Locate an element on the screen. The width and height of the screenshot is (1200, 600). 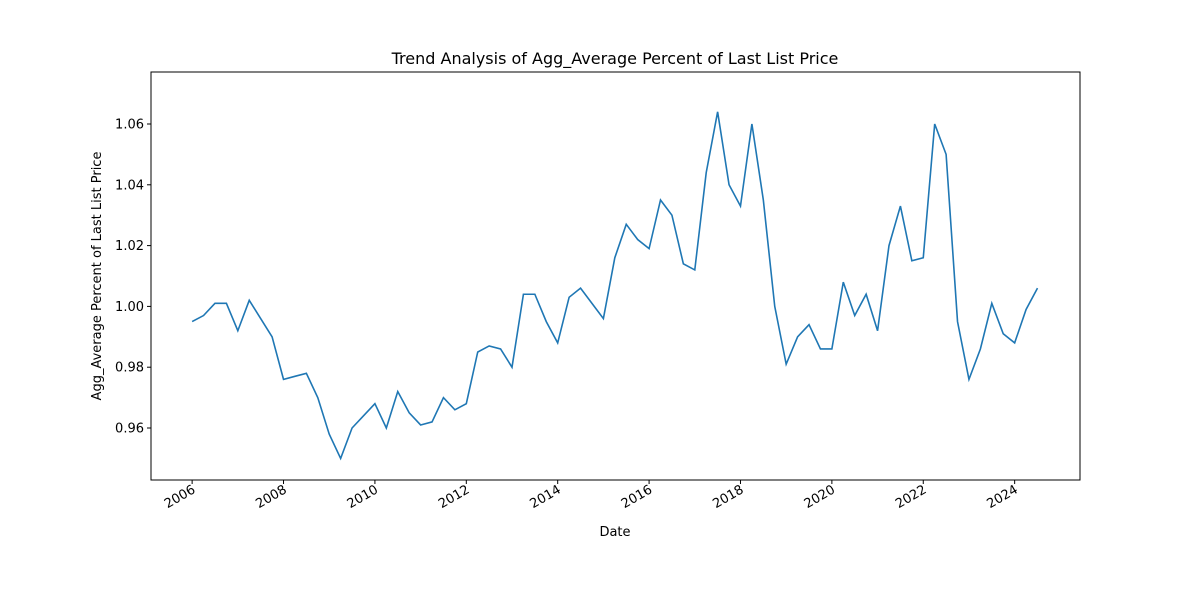
y-axis-label: Agg_Average Percent of Last List Price is located at coordinates (97, 276).